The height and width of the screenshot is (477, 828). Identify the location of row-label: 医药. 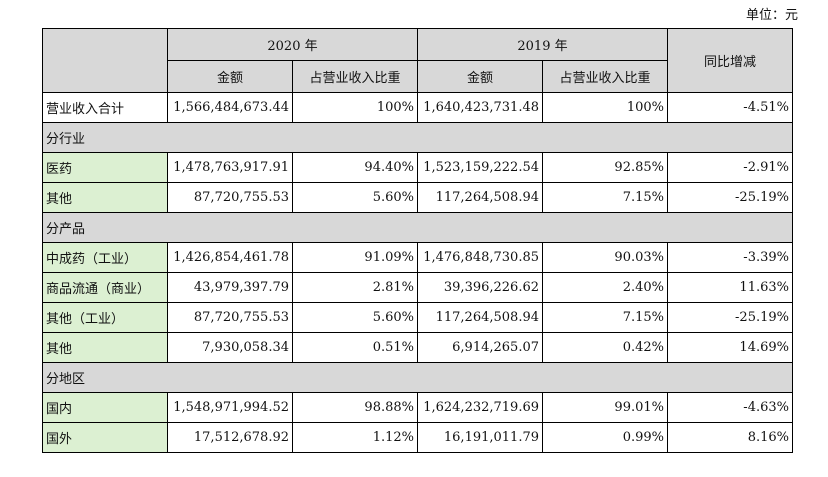
(105, 167).